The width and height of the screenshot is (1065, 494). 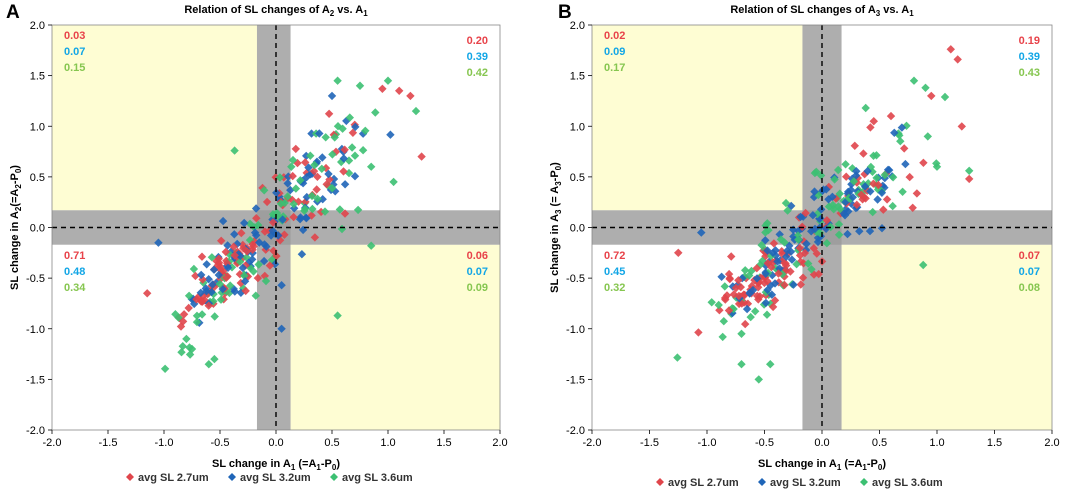 What do you see at coordinates (1029, 57) in the screenshot?
I see `fraction-top-right-series-2: 0.39` at bounding box center [1029, 57].